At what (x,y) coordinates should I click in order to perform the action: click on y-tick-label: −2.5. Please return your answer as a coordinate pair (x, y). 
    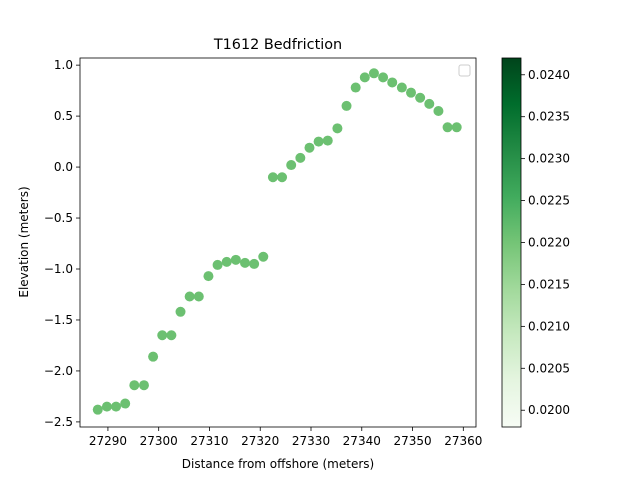
    Looking at the image, I should click on (58, 422).